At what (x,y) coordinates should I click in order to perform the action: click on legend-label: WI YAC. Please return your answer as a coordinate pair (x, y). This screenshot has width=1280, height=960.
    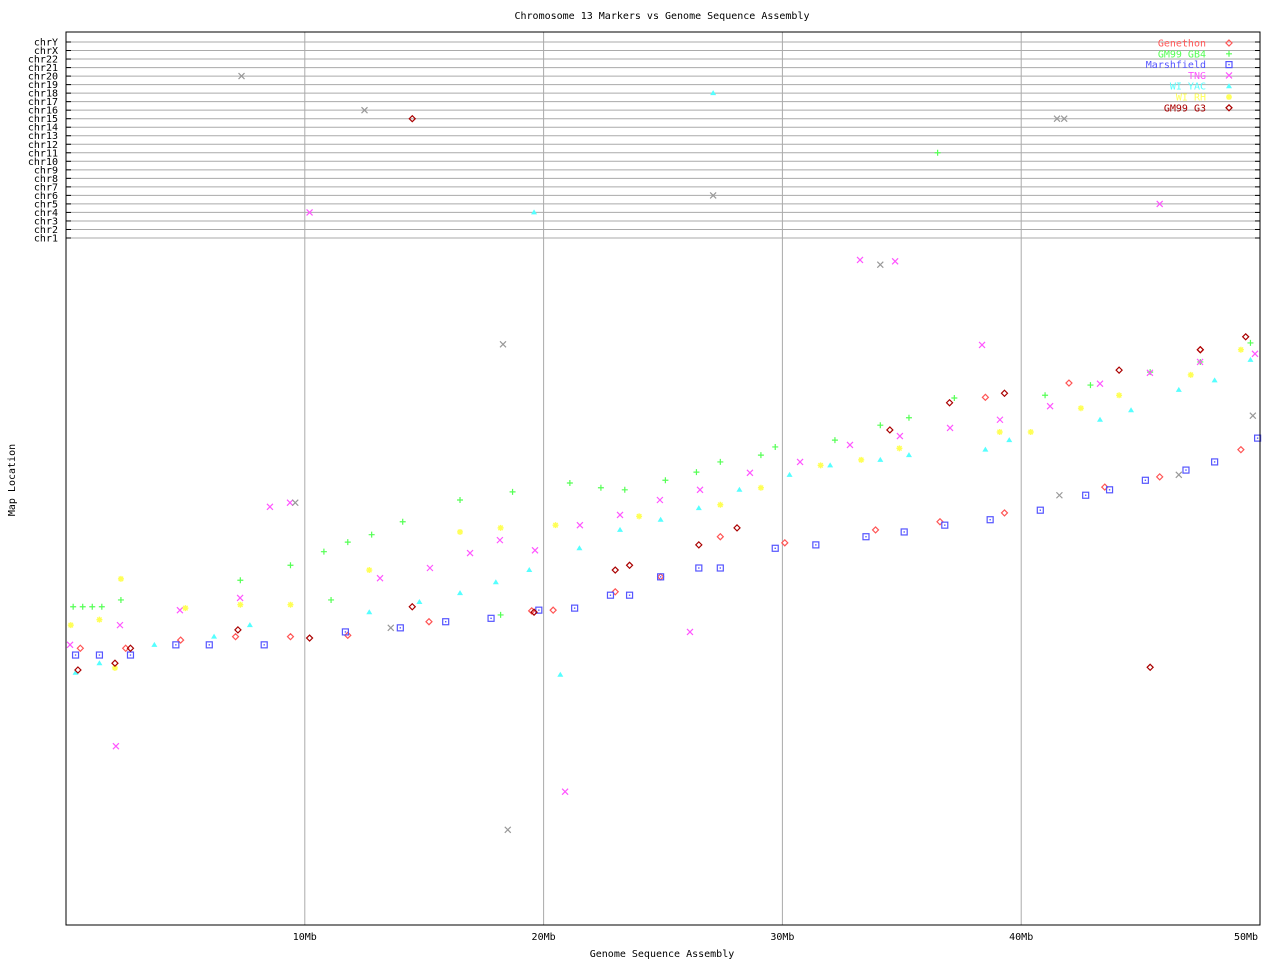
    Looking at the image, I should click on (1188, 87).